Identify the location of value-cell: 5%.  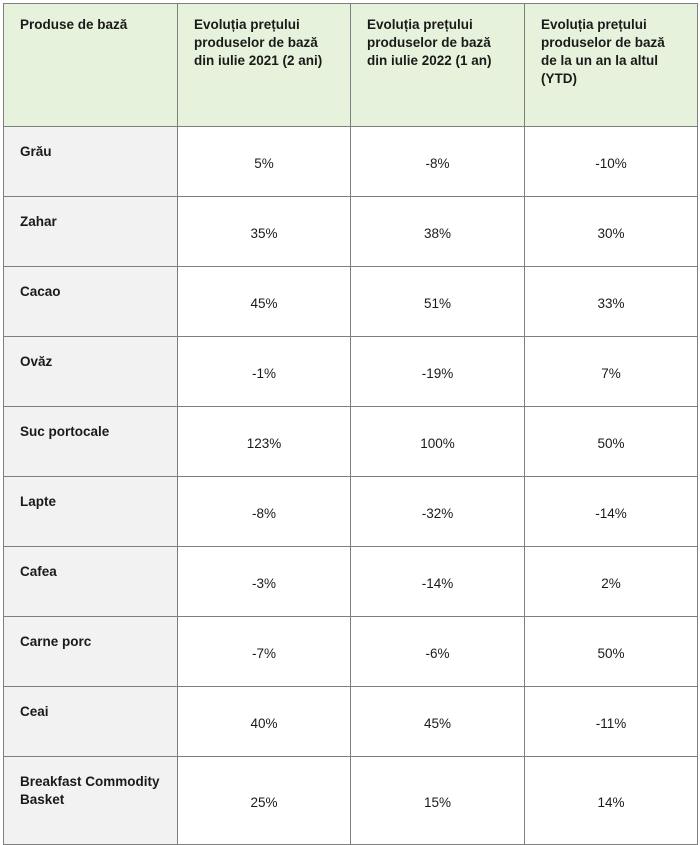
(264, 161).